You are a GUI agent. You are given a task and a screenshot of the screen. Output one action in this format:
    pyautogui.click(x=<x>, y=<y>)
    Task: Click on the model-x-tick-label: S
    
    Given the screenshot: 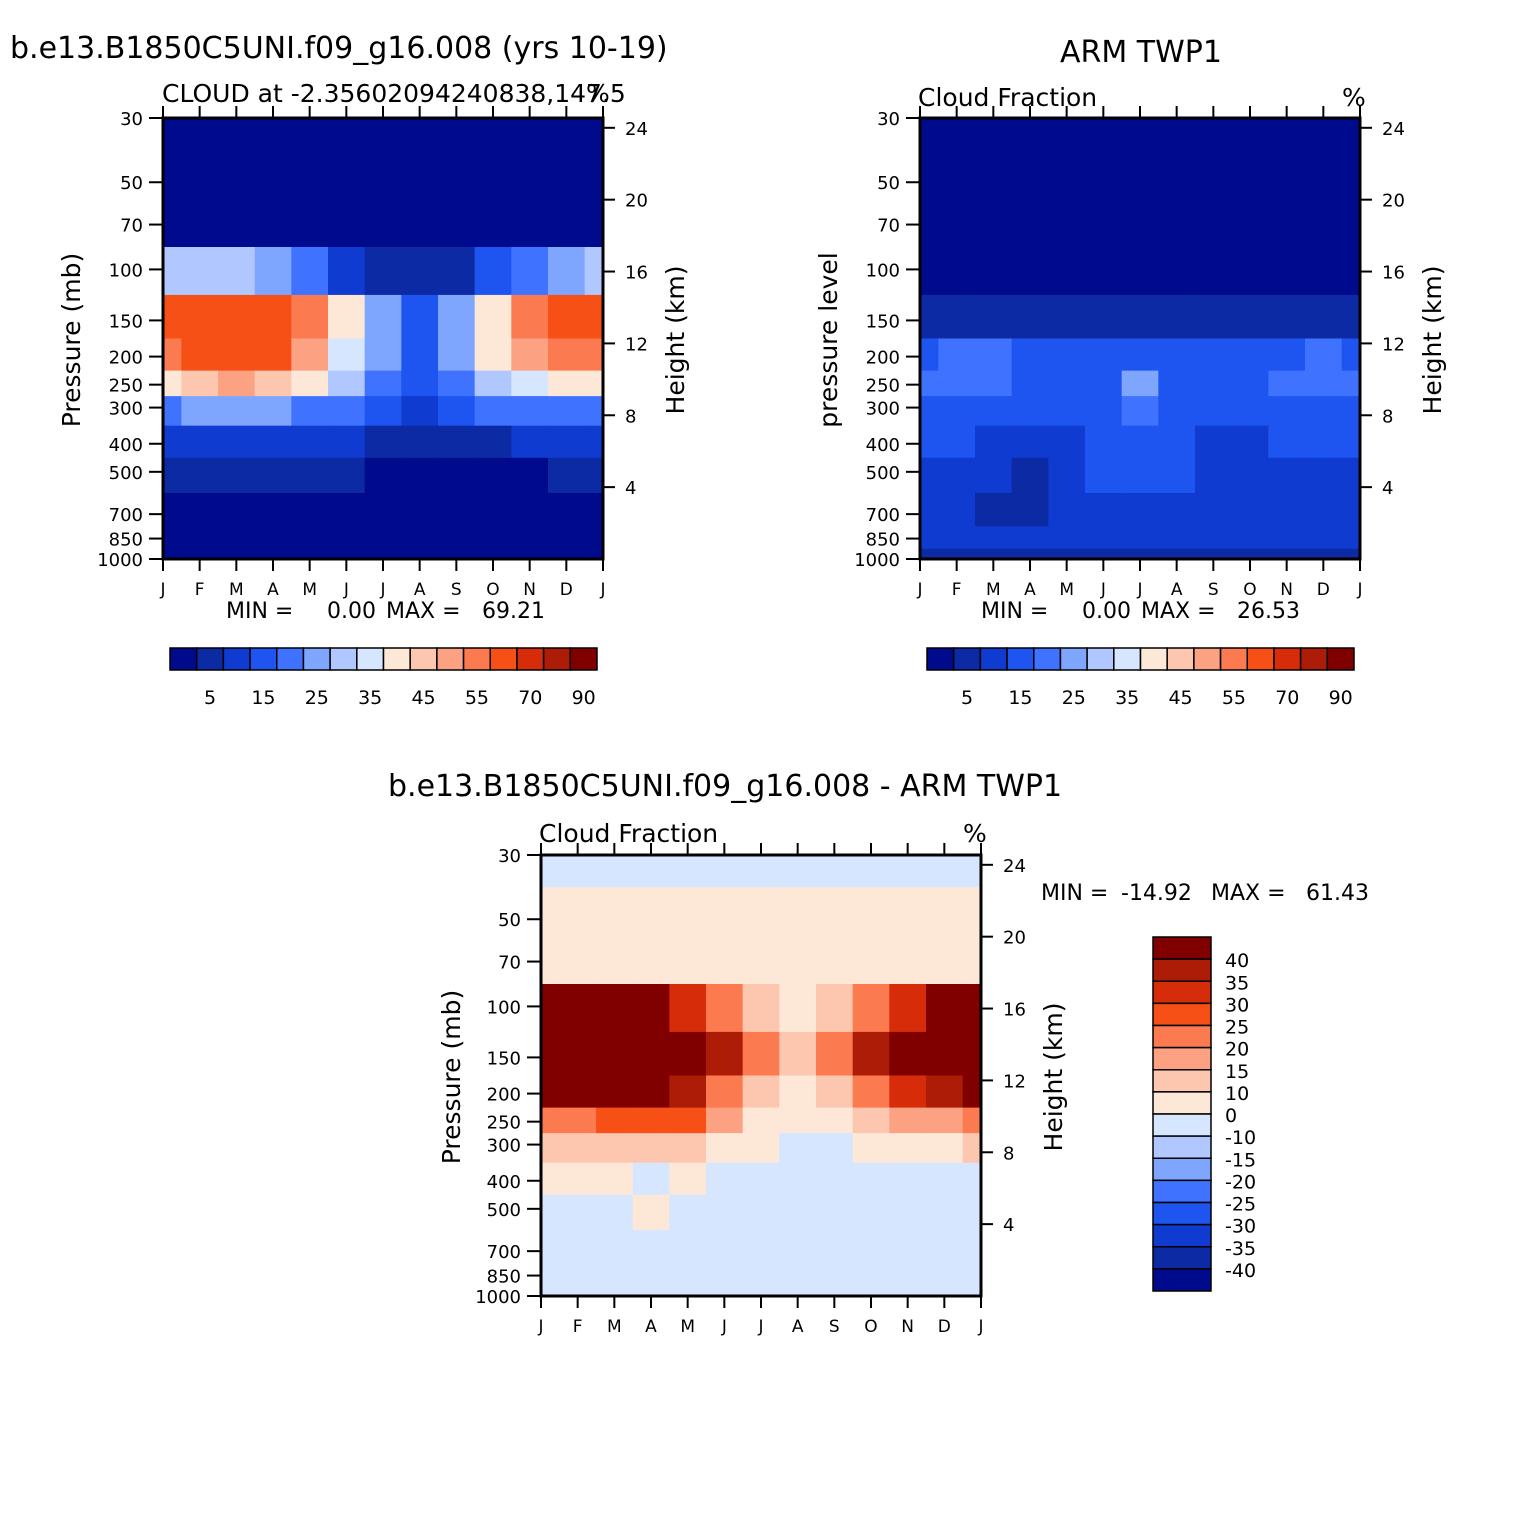 What is the action you would take?
    pyautogui.click(x=456, y=590)
    